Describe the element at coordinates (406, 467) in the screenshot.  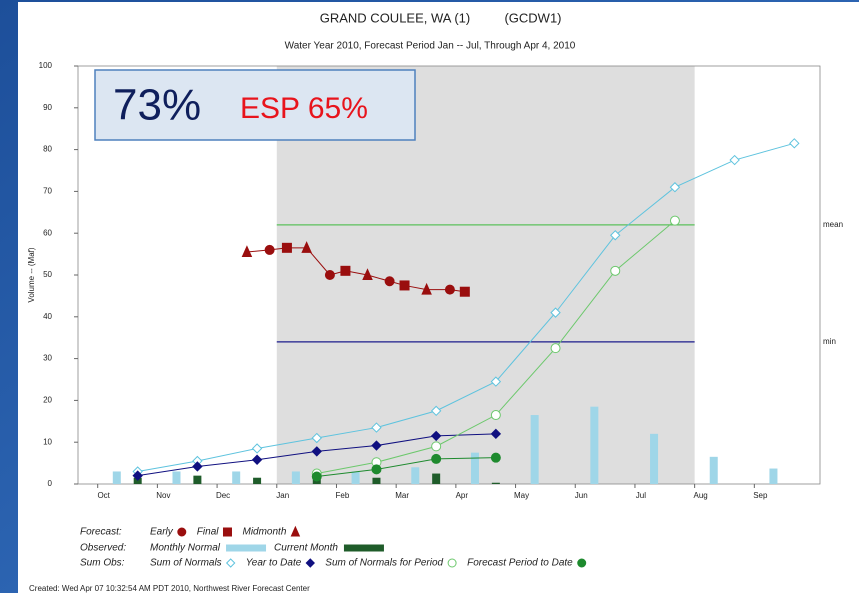
I see `series-line` at that location.